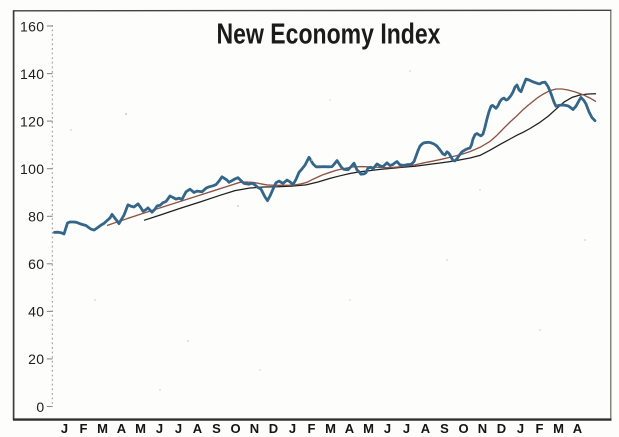  What do you see at coordinates (36, 264) in the screenshot?
I see `svg-text: 60` at bounding box center [36, 264].